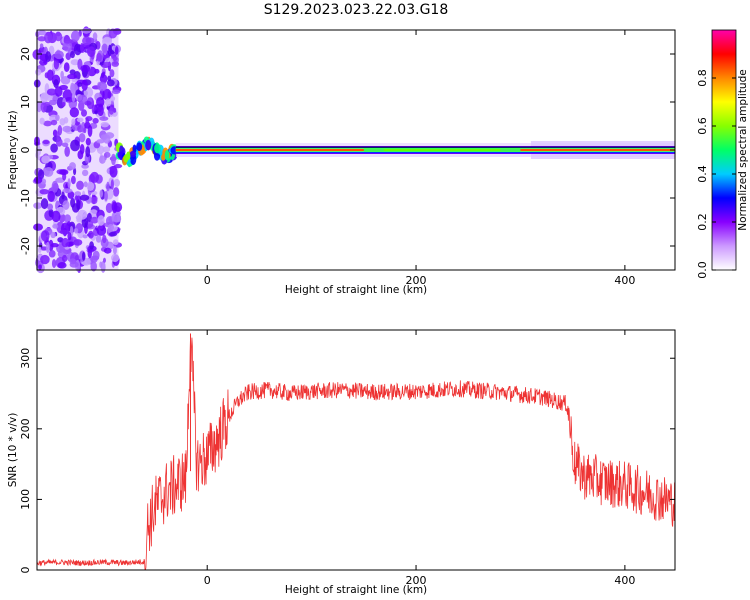 The image size is (750, 600). I want to click on spectrogram-y-axis-label: Frequency (Hz), so click(13, 149).